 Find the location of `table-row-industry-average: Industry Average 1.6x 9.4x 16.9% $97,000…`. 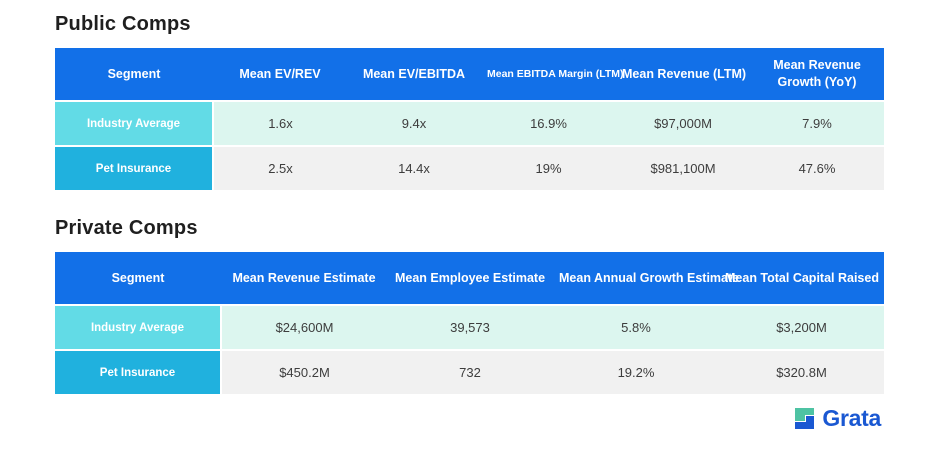

table-row-industry-average: Industry Average 1.6x 9.4x 16.9% $97,000… is located at coordinates (469, 123).